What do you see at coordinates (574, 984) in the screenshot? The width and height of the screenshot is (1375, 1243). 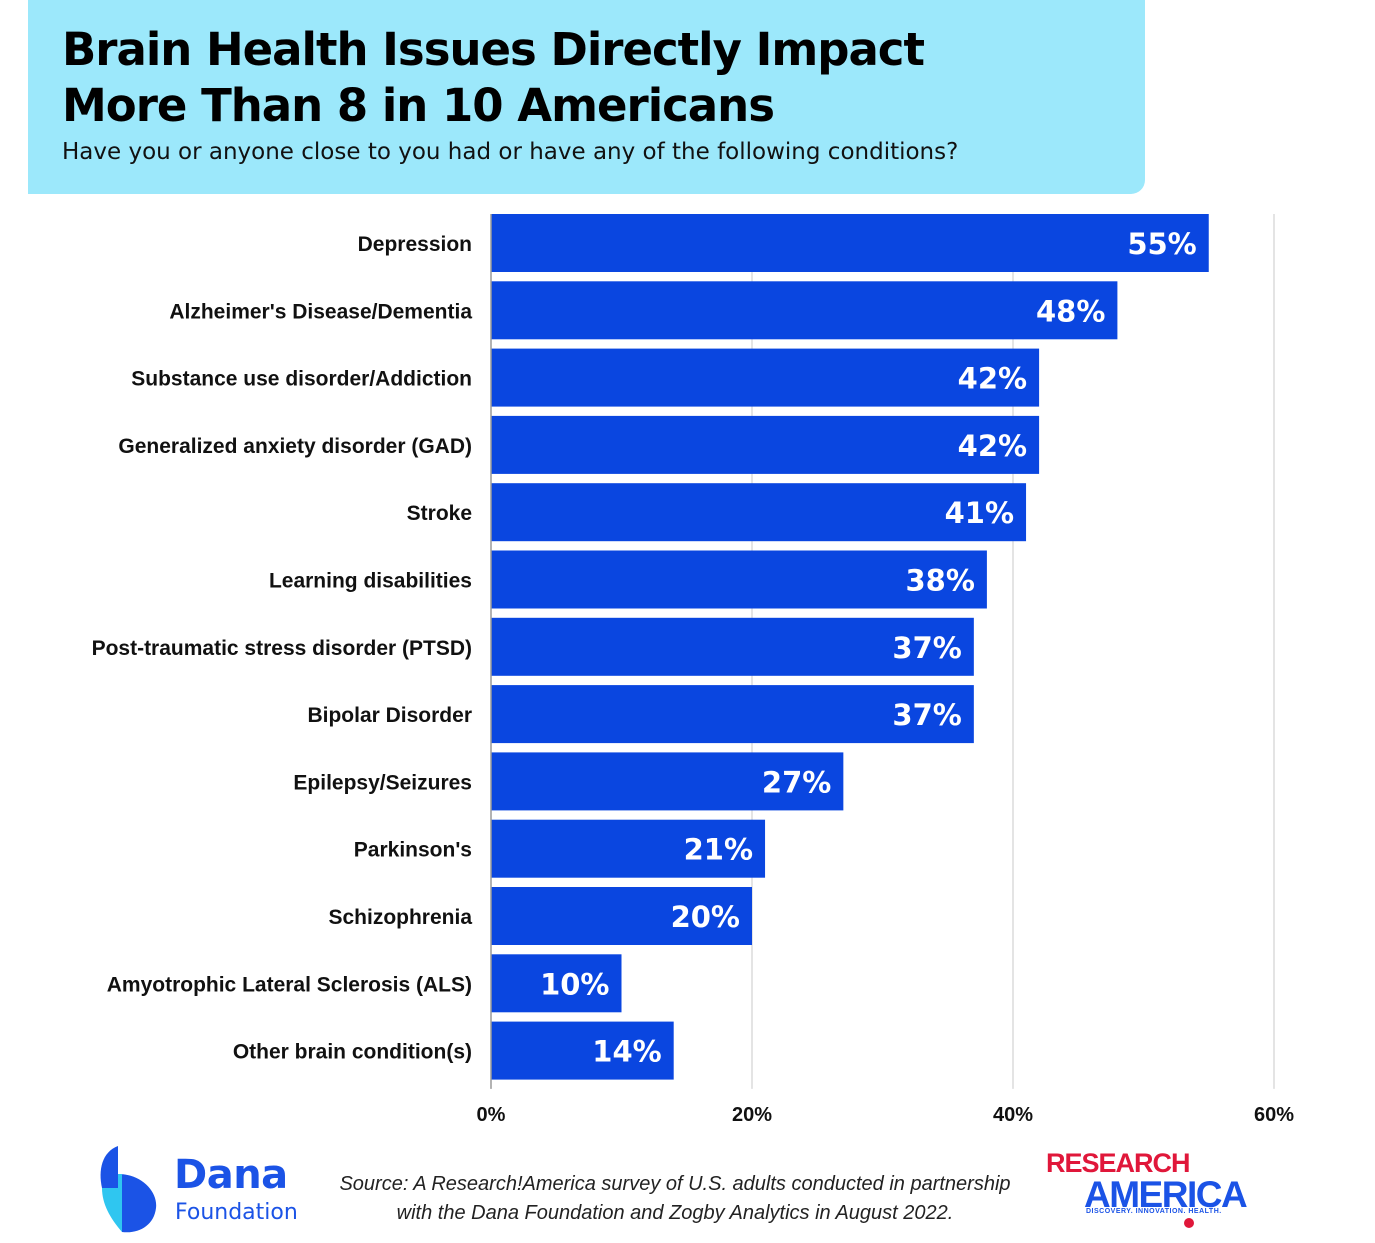 I see `value-label: 10%` at bounding box center [574, 984].